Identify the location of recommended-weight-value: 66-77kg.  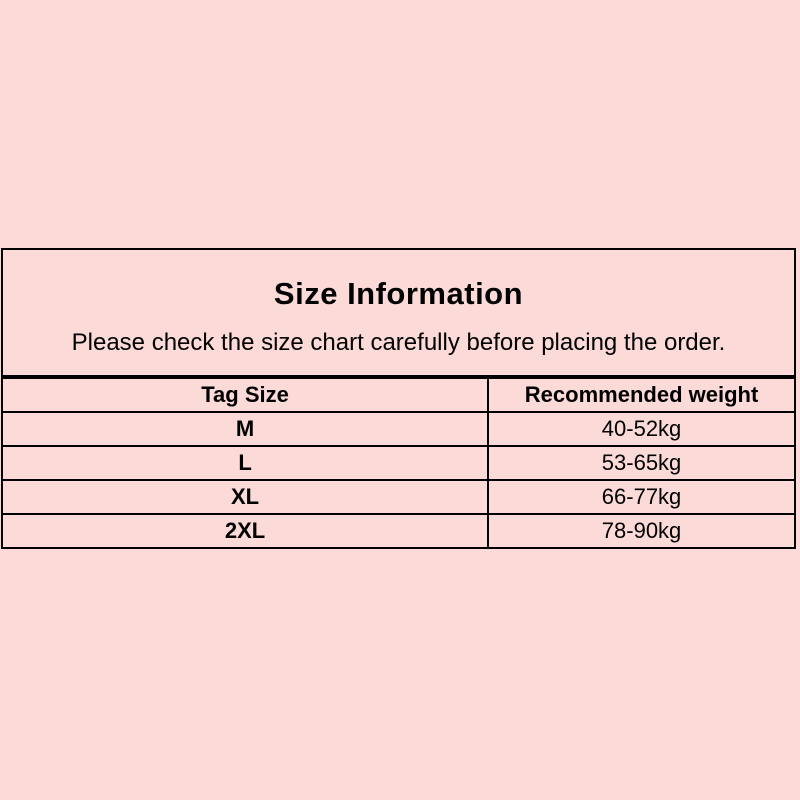
(641, 497).